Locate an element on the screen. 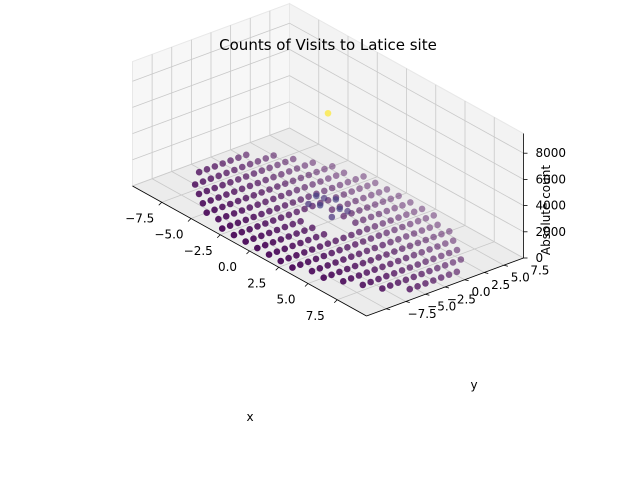 This screenshot has width=640, height=480. chart-title: Counts of Visits to Latice site is located at coordinates (328, 45).